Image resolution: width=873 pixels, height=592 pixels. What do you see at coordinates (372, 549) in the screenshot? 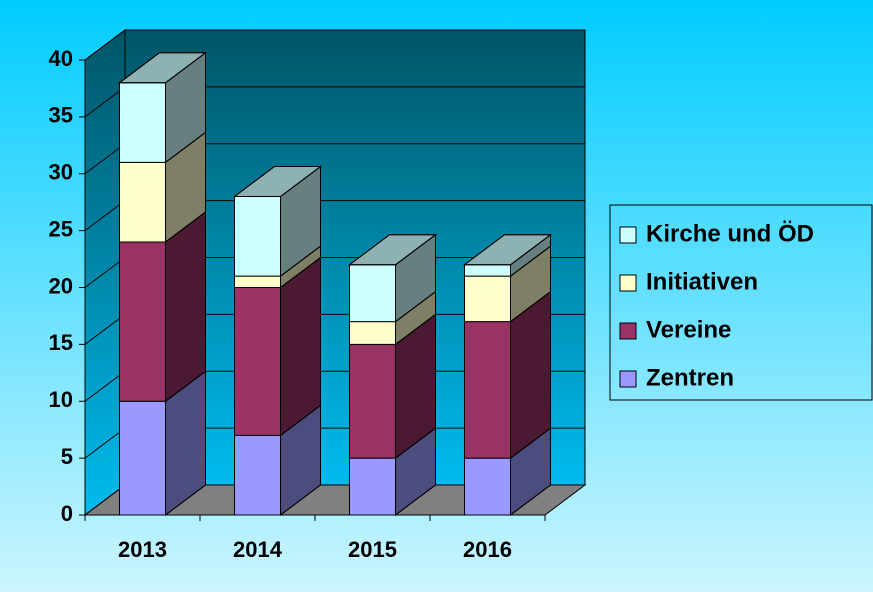
I see `x-tick-label: 2015` at bounding box center [372, 549].